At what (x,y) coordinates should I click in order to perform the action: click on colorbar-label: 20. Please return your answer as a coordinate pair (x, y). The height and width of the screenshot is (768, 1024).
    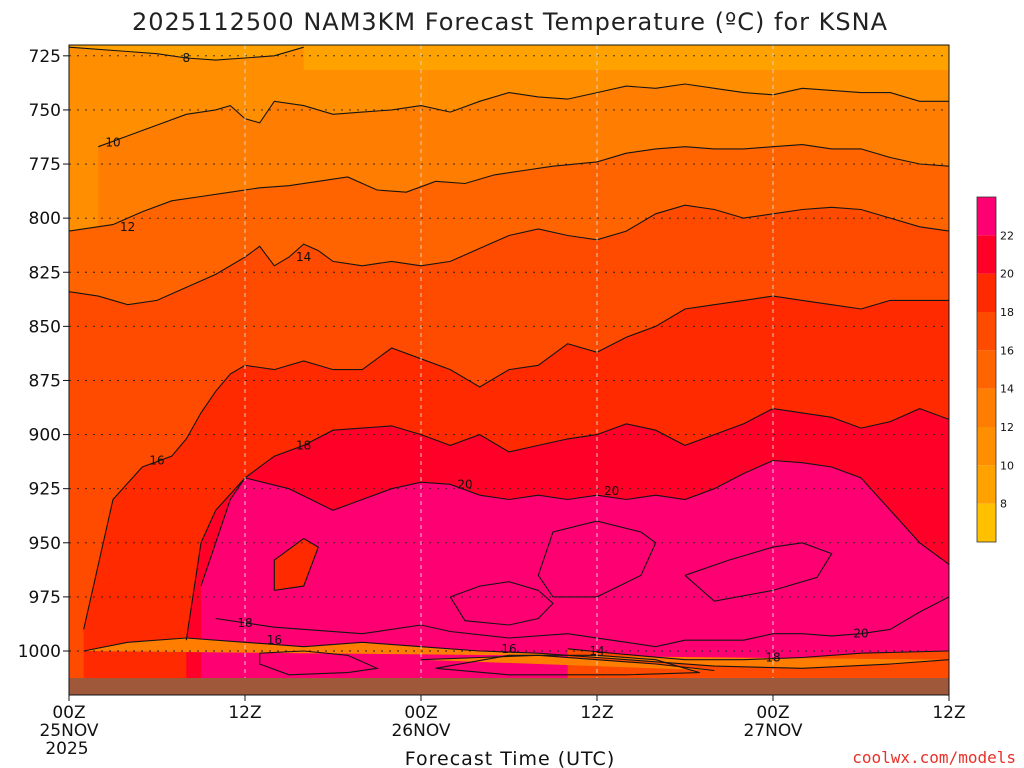
    Looking at the image, I should click on (1007, 274).